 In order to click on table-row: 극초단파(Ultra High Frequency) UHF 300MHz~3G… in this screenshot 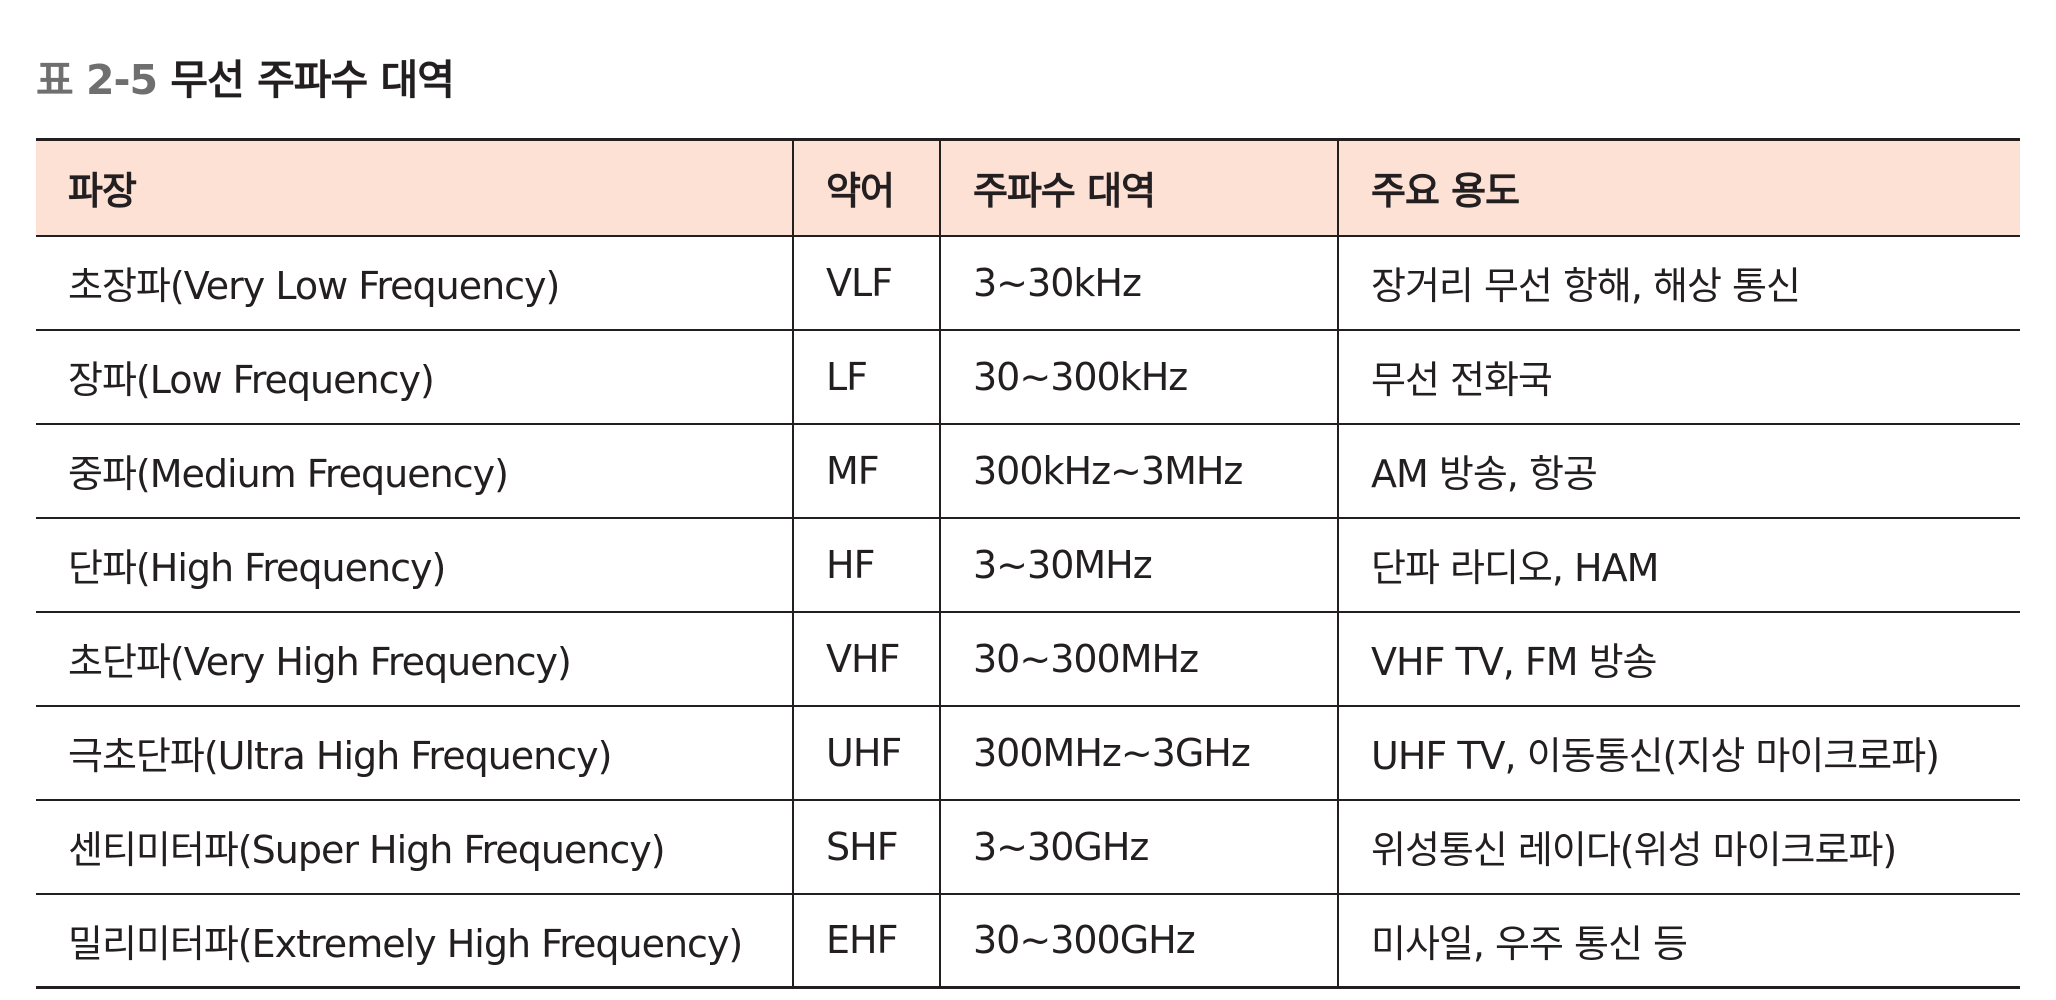, I will do `click(1028, 752)`.